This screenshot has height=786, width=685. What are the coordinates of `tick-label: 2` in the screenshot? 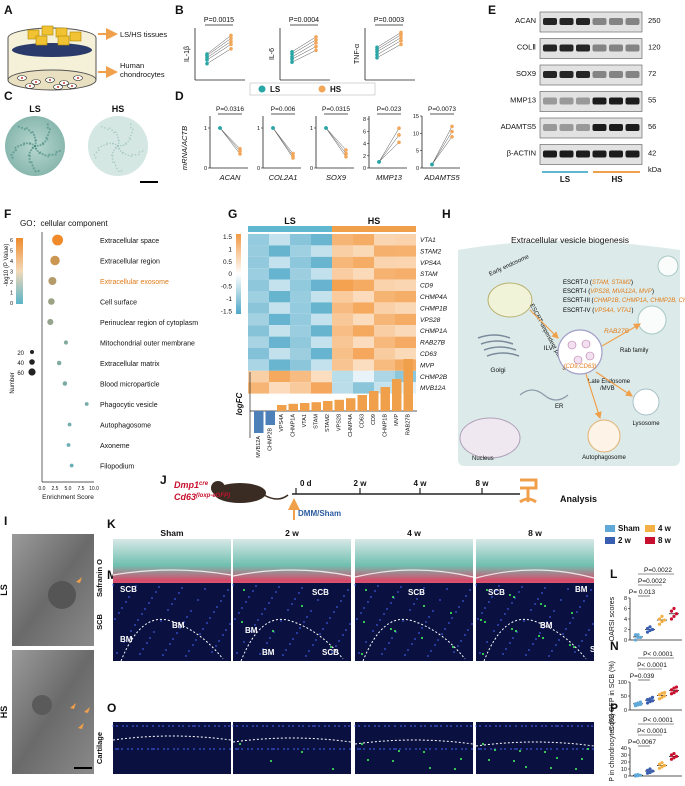 It's located at (364, 157).